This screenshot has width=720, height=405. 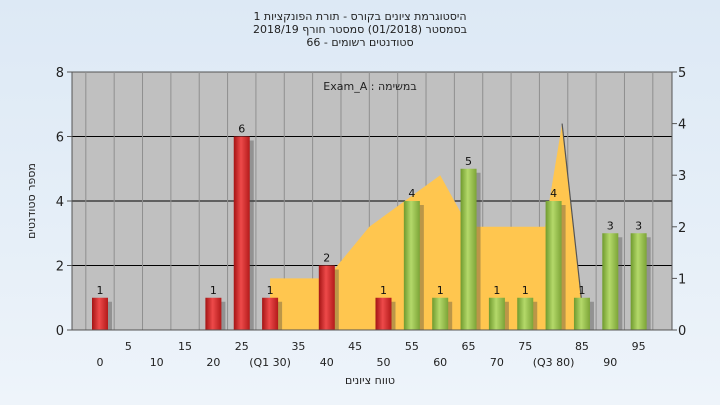 I want to click on bar-value-label: 6, so click(x=241, y=129).